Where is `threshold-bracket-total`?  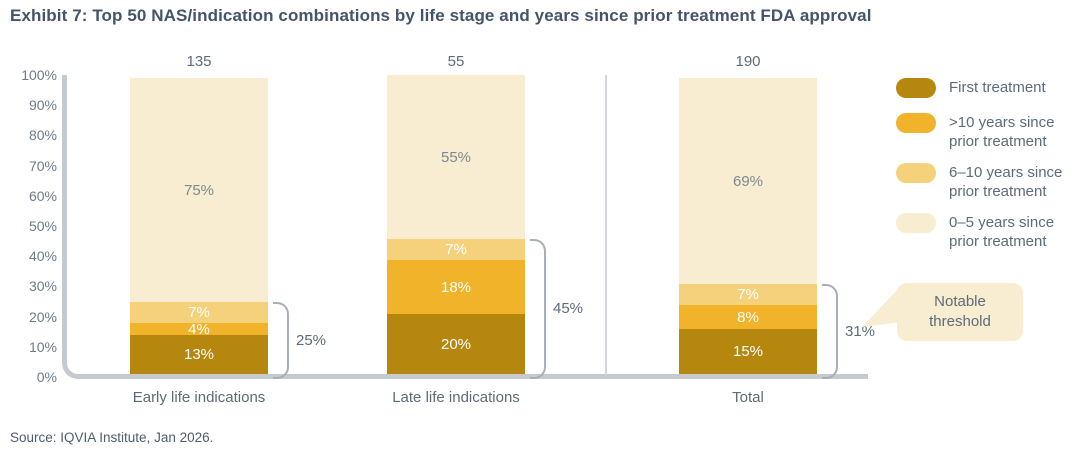
threshold-bracket-total is located at coordinates (830, 331).